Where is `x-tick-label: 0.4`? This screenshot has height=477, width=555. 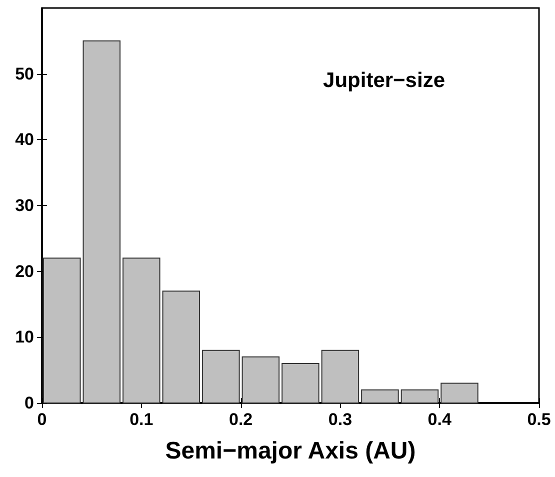
x-tick-label: 0.4 is located at coordinates (440, 419).